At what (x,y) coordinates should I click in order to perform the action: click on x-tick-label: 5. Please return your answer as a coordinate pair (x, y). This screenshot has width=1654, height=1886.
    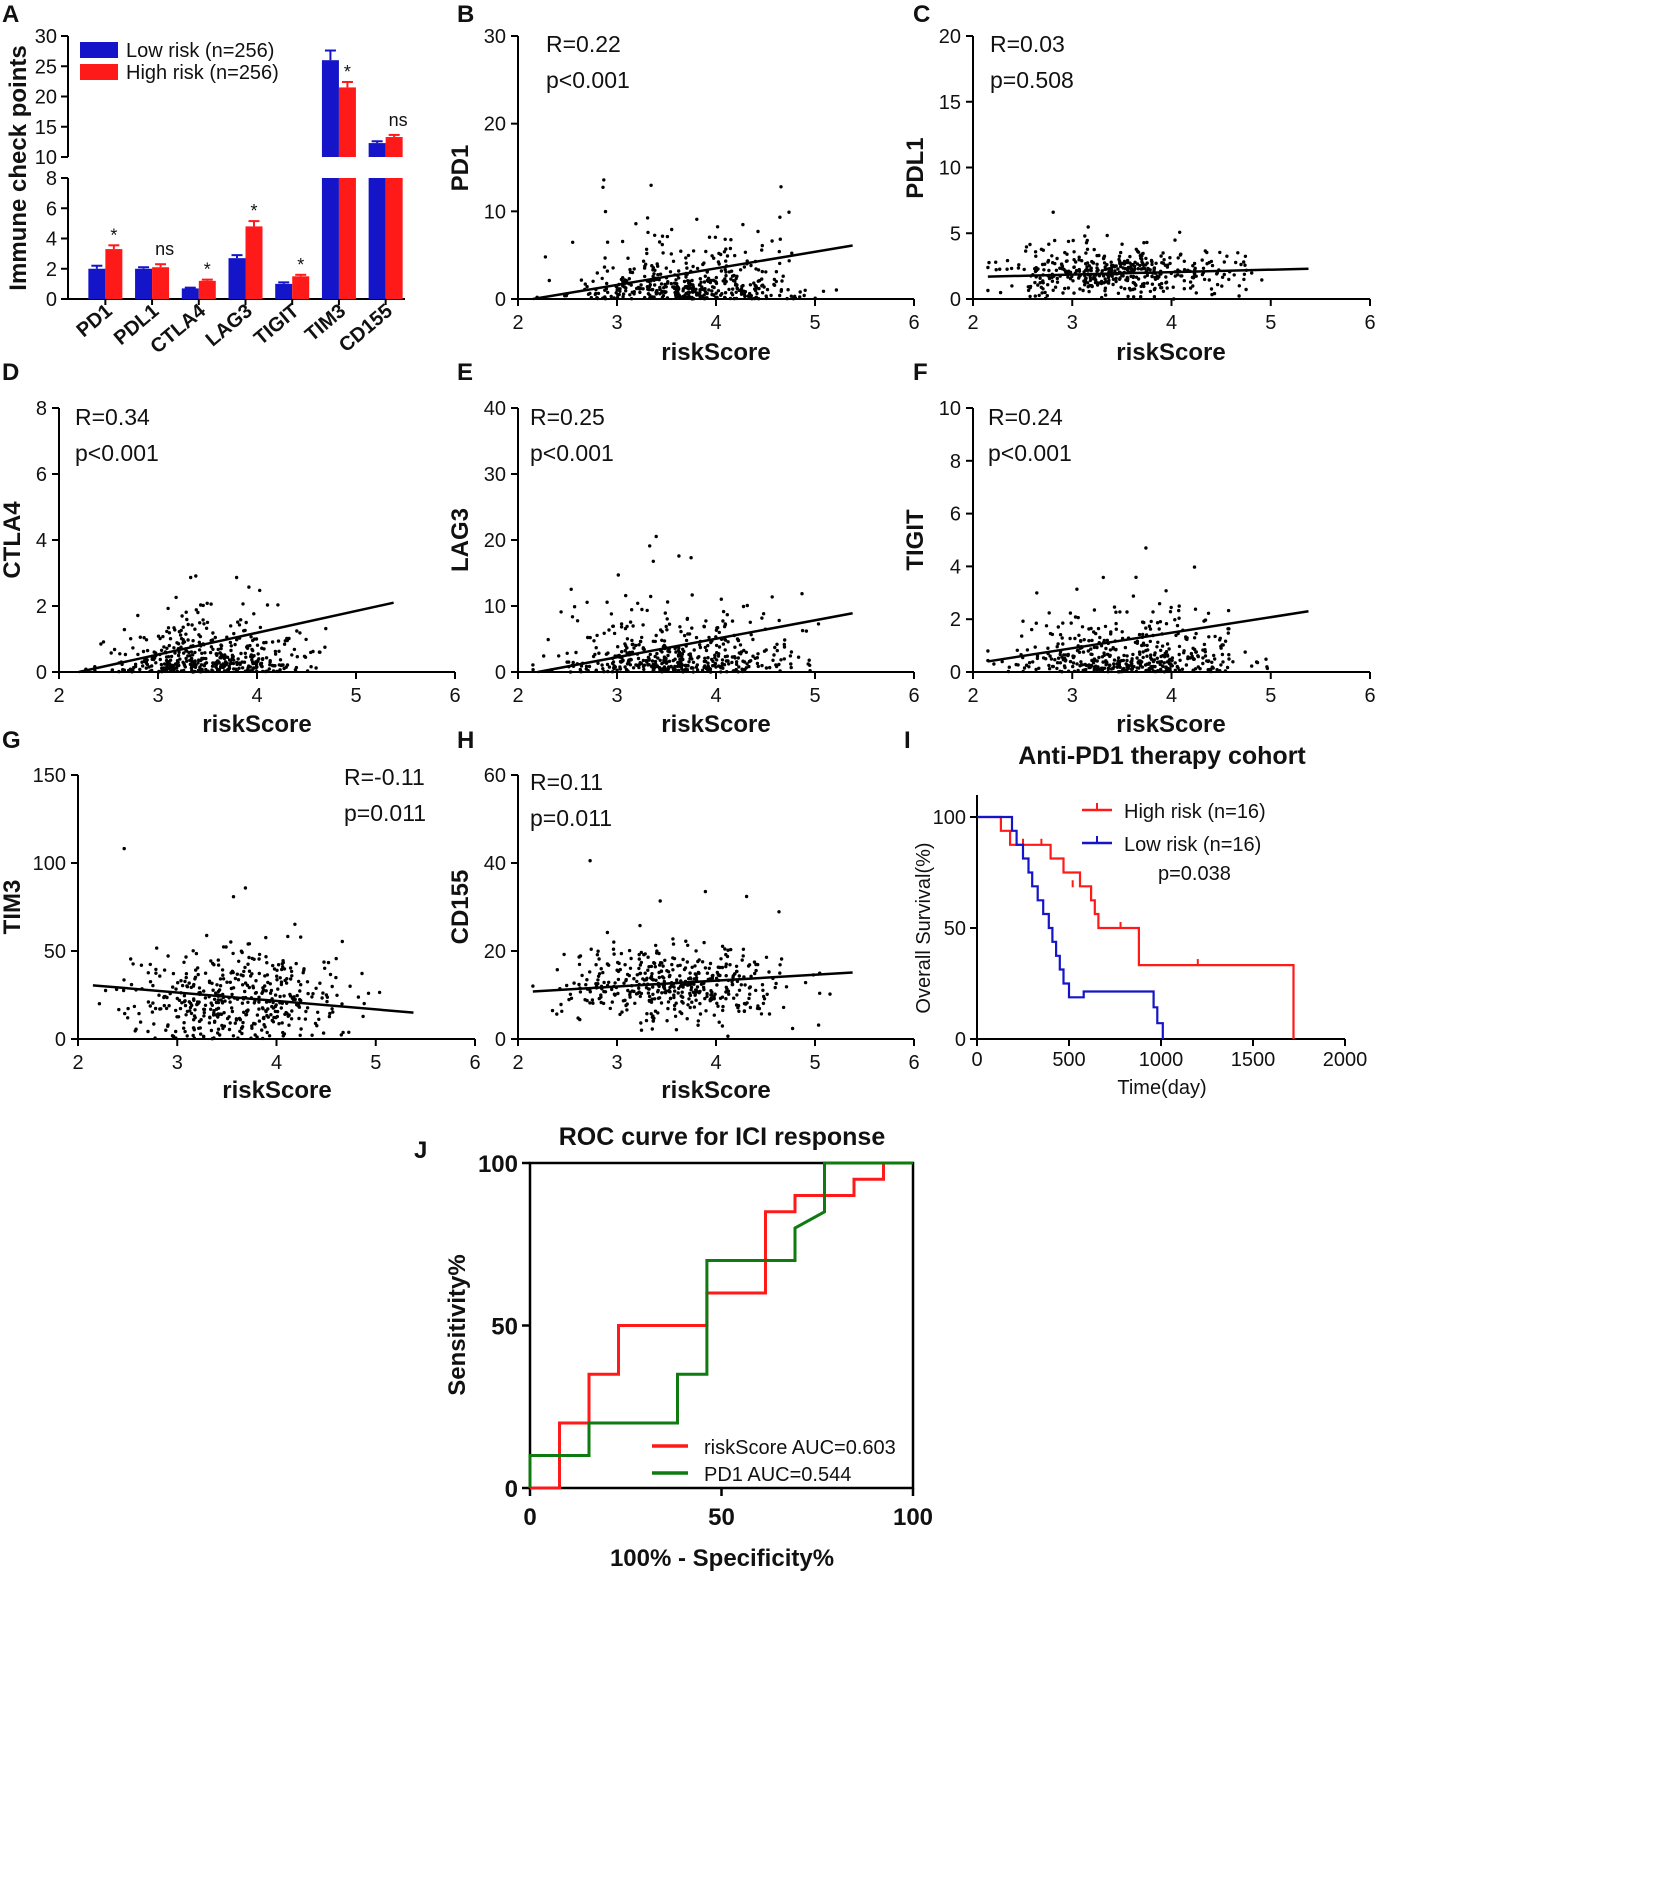
    Looking at the image, I should click on (375, 1063).